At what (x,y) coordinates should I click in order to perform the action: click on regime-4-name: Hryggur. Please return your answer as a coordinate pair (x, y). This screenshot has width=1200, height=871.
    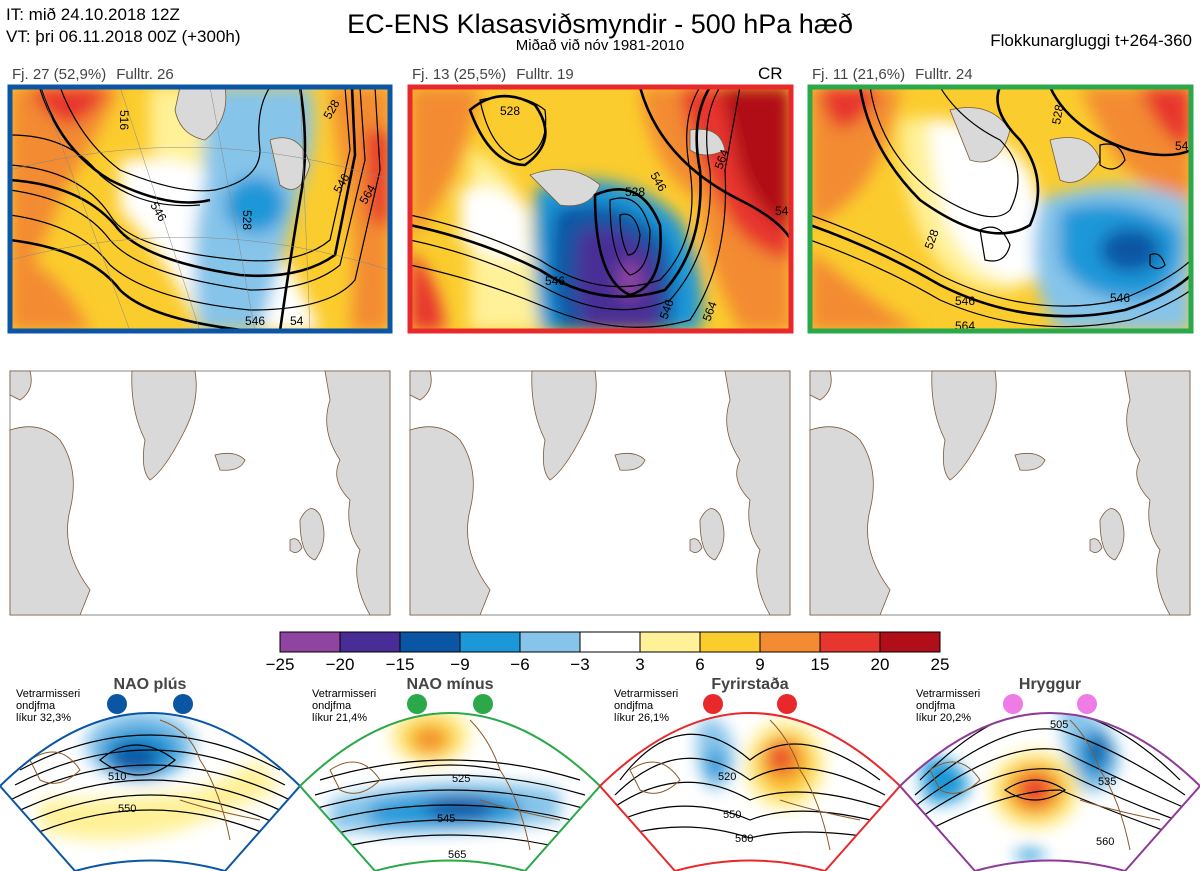
    Looking at the image, I should click on (1050, 684).